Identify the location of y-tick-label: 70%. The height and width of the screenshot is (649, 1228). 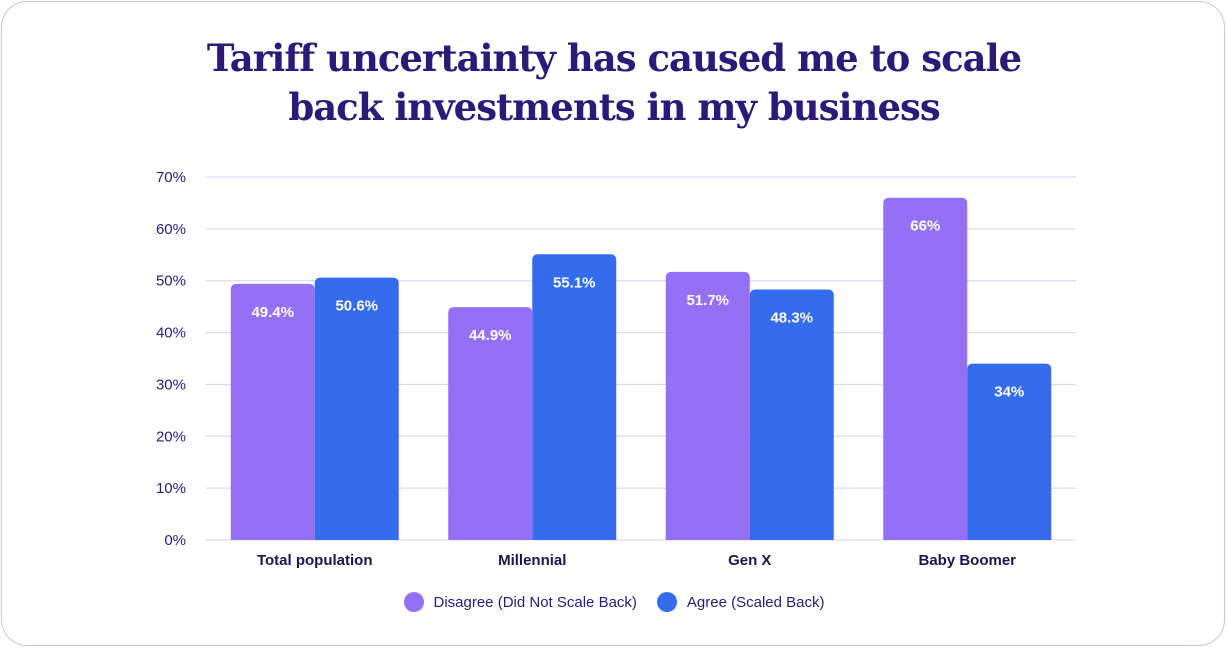
(171, 177).